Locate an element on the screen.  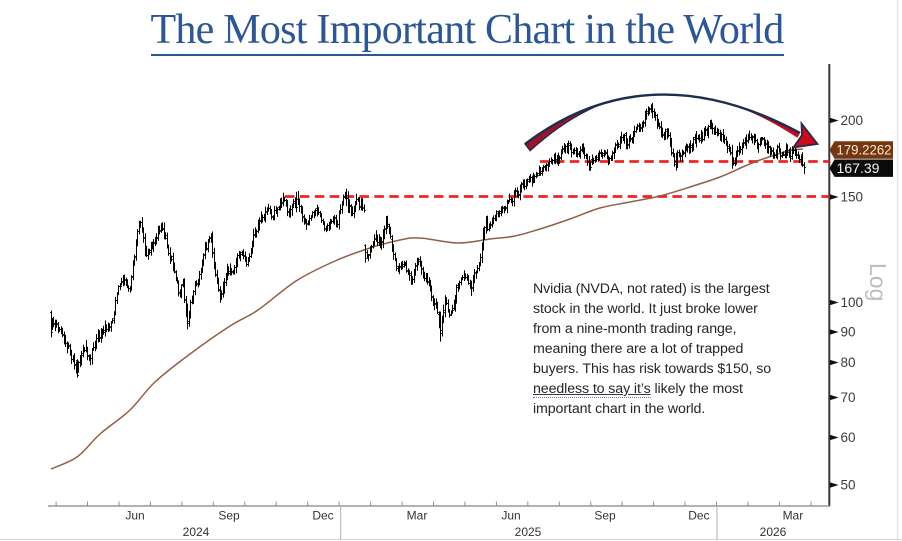
svg-text: 150 is located at coordinates (852, 197).